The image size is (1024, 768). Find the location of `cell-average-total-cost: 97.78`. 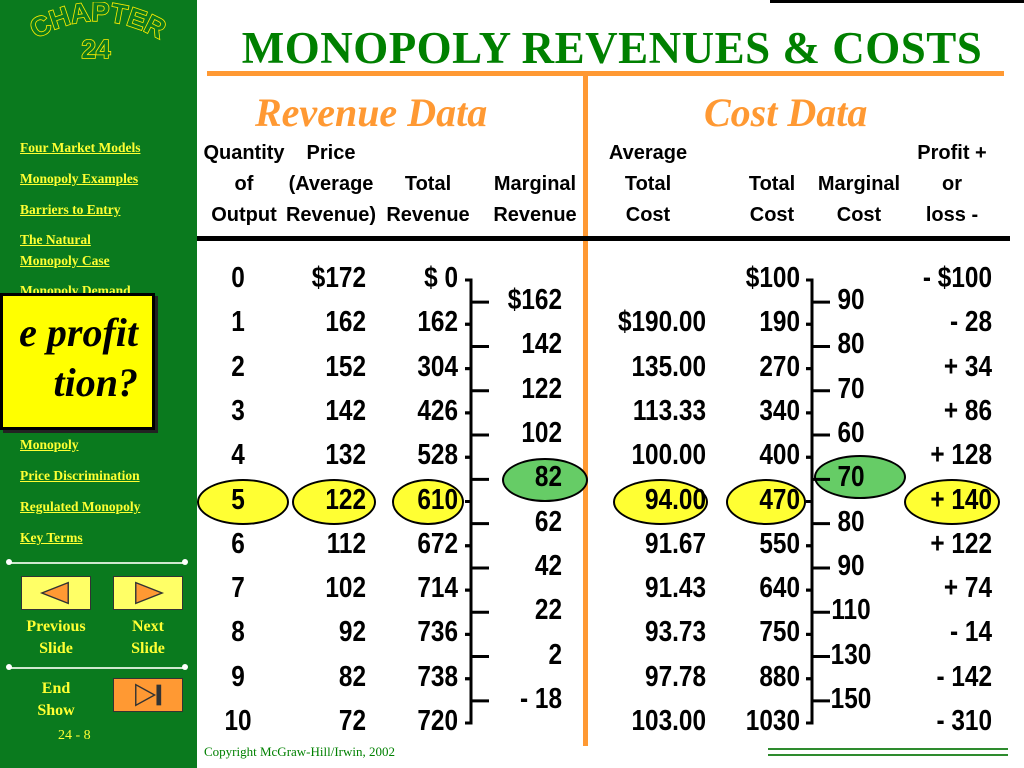

cell-average-total-cost: 97.78 is located at coordinates (675, 676).